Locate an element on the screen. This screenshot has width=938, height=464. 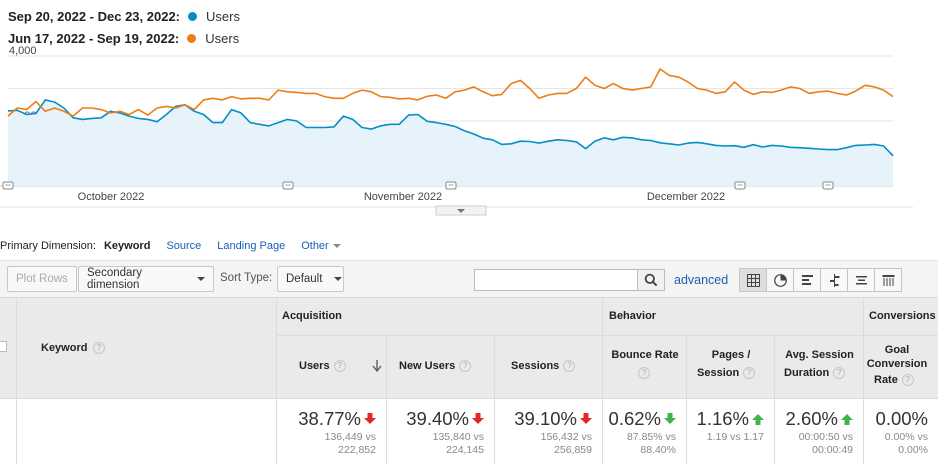
legend-previous: Jun 17, 2022 - Sep 19, 2022: Users is located at coordinates (124, 38).